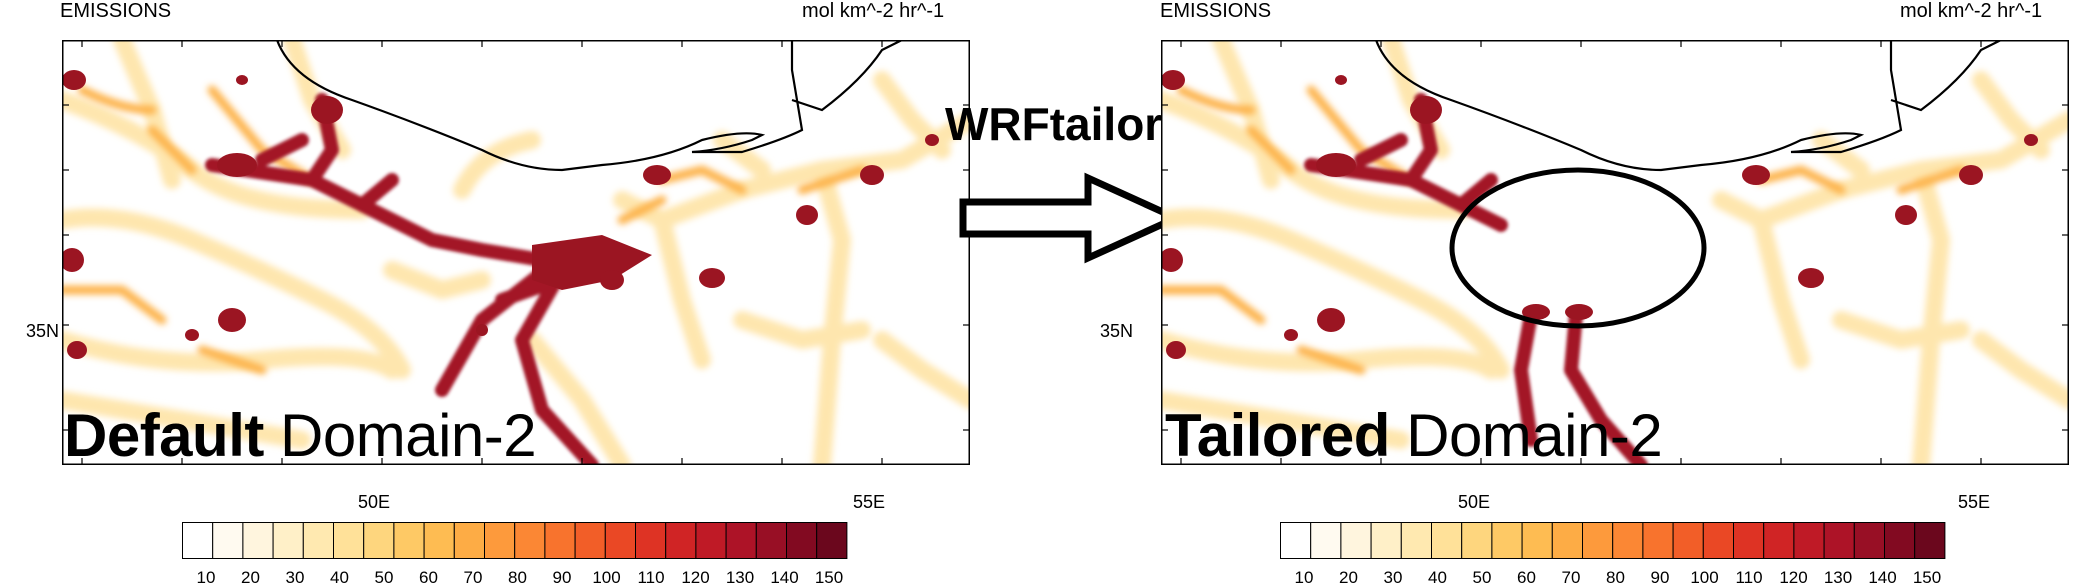 Image resolution: width=2083 pixels, height=587 pixels. I want to click on left-colorbar-tick-label: 10, so click(206, 577).